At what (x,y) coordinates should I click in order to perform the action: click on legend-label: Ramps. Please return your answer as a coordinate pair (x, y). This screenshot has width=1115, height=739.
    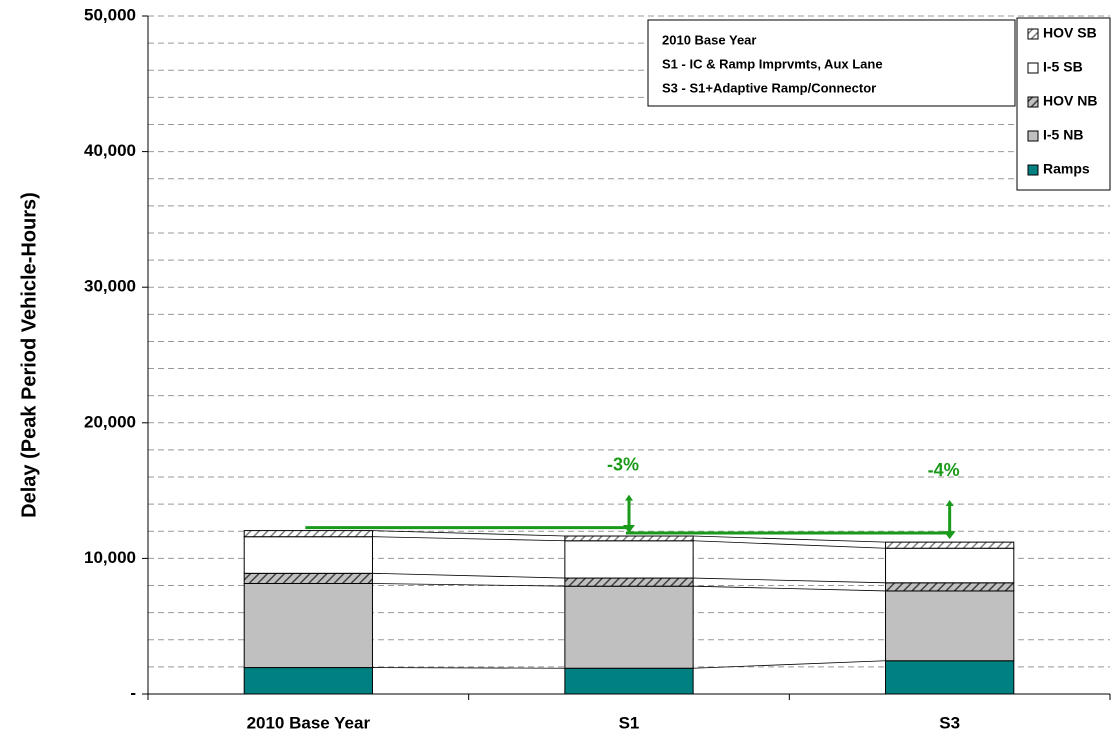
    Looking at the image, I should click on (1066, 169).